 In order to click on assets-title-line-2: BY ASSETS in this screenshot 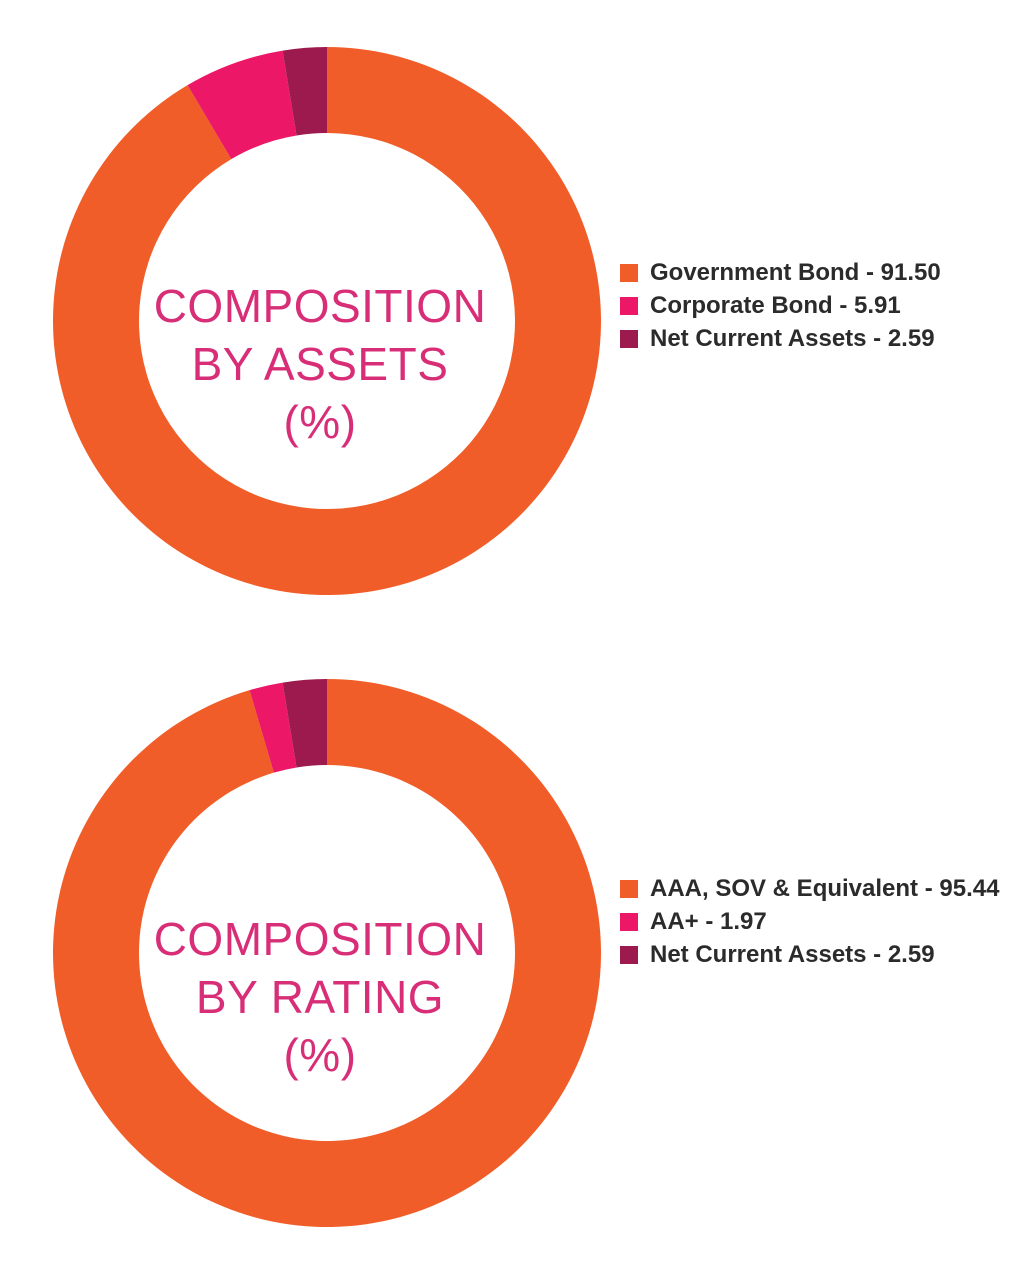, I will do `click(320, 364)`.